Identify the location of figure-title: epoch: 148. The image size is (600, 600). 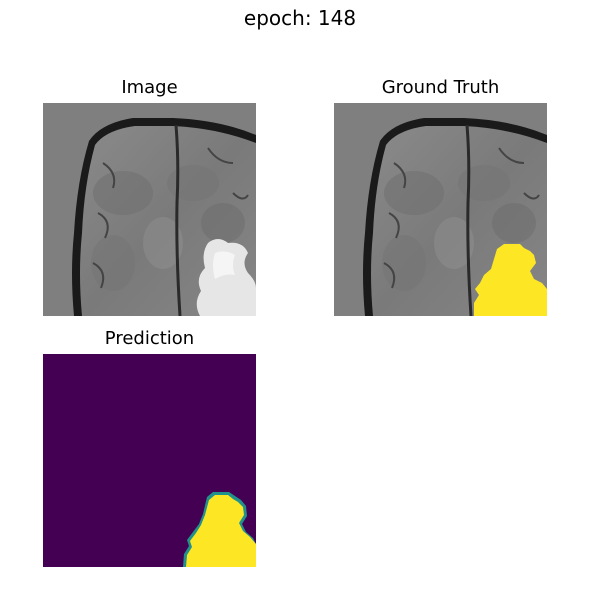
(300, 18).